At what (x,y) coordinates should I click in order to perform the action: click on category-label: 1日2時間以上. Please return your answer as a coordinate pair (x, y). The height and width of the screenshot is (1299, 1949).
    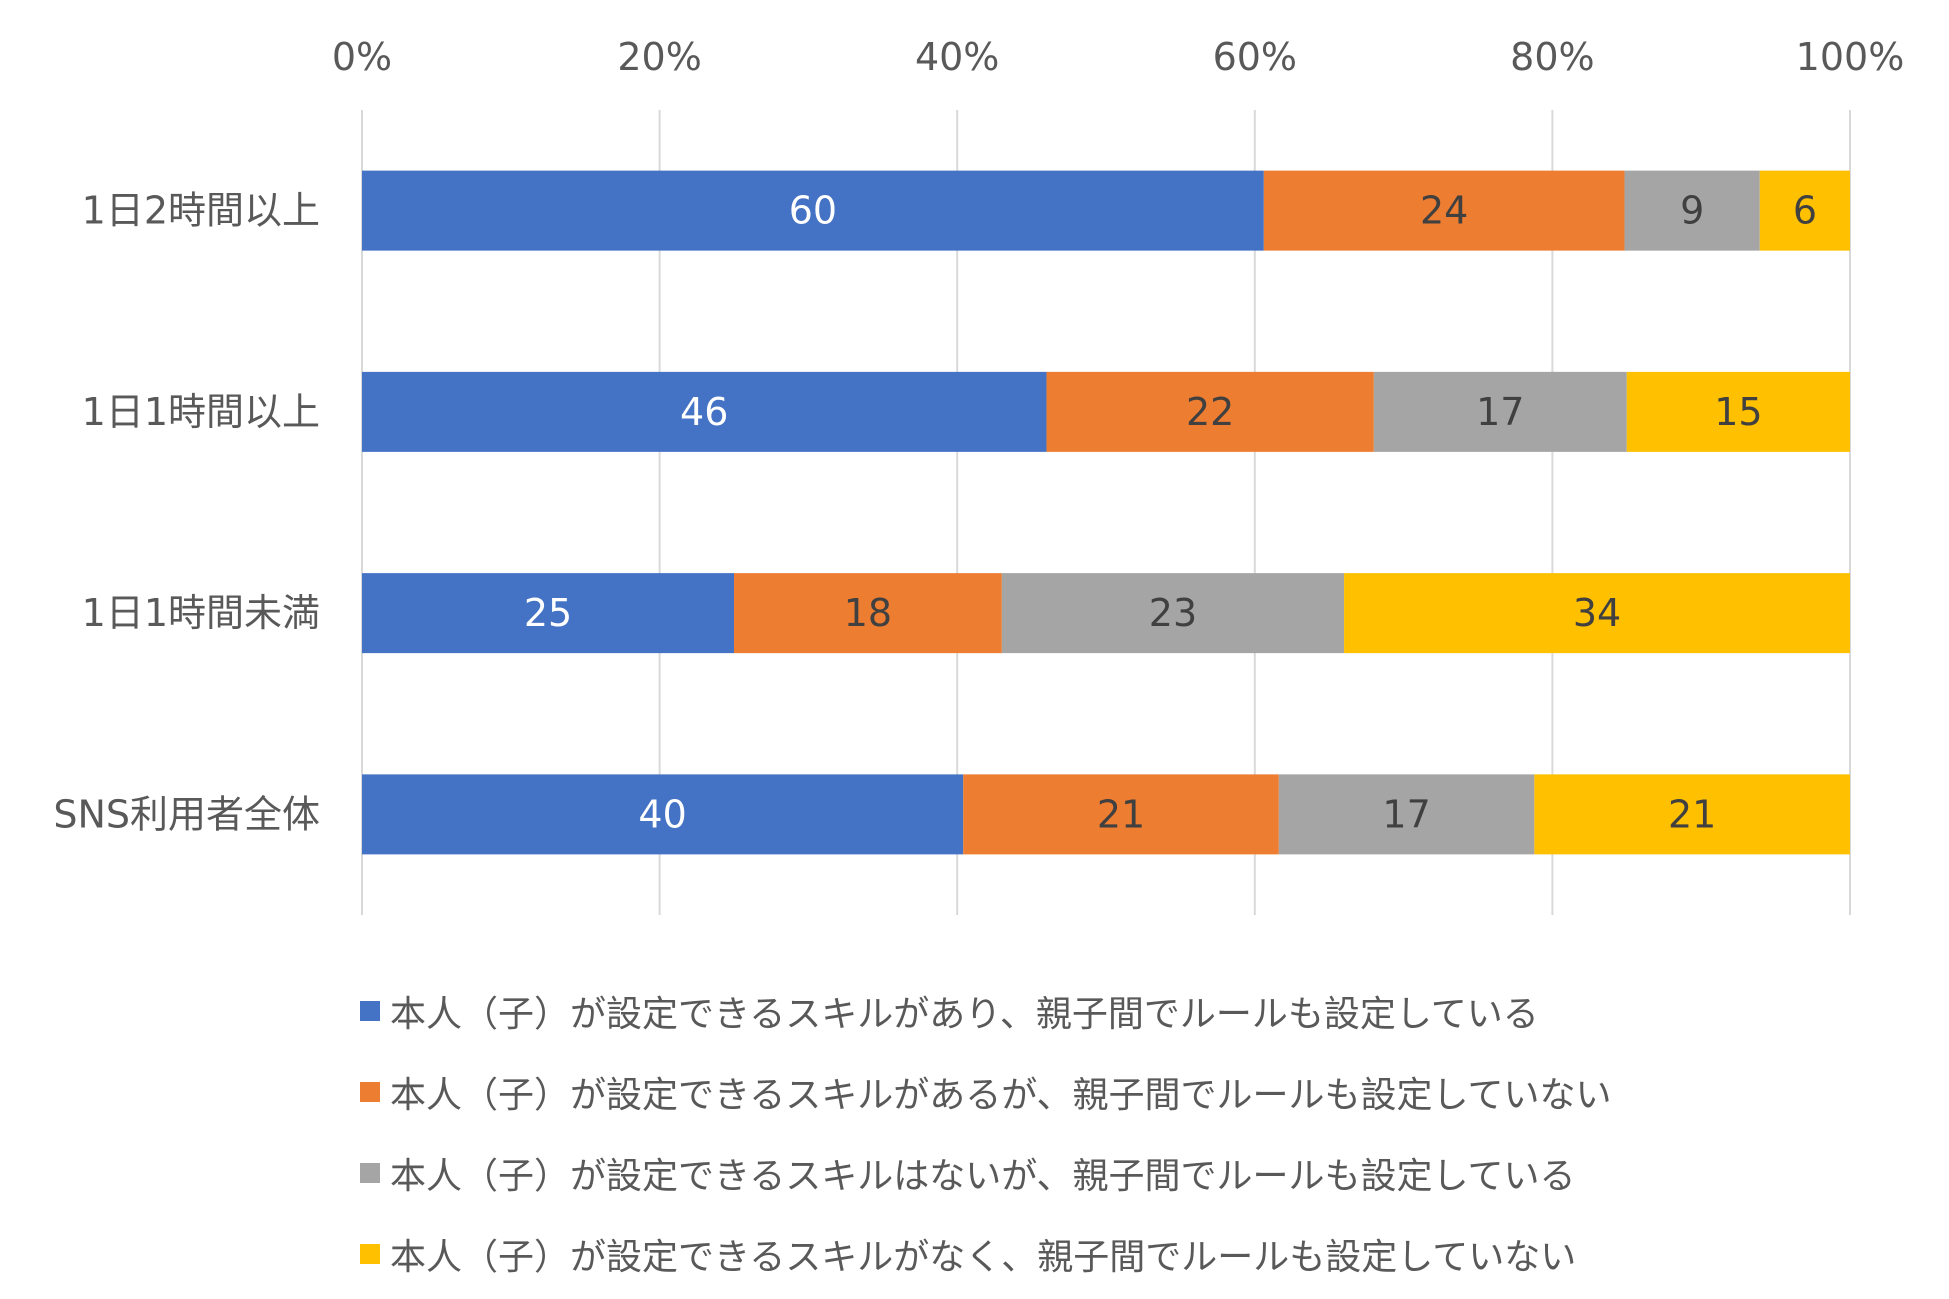
    Looking at the image, I should click on (201, 211).